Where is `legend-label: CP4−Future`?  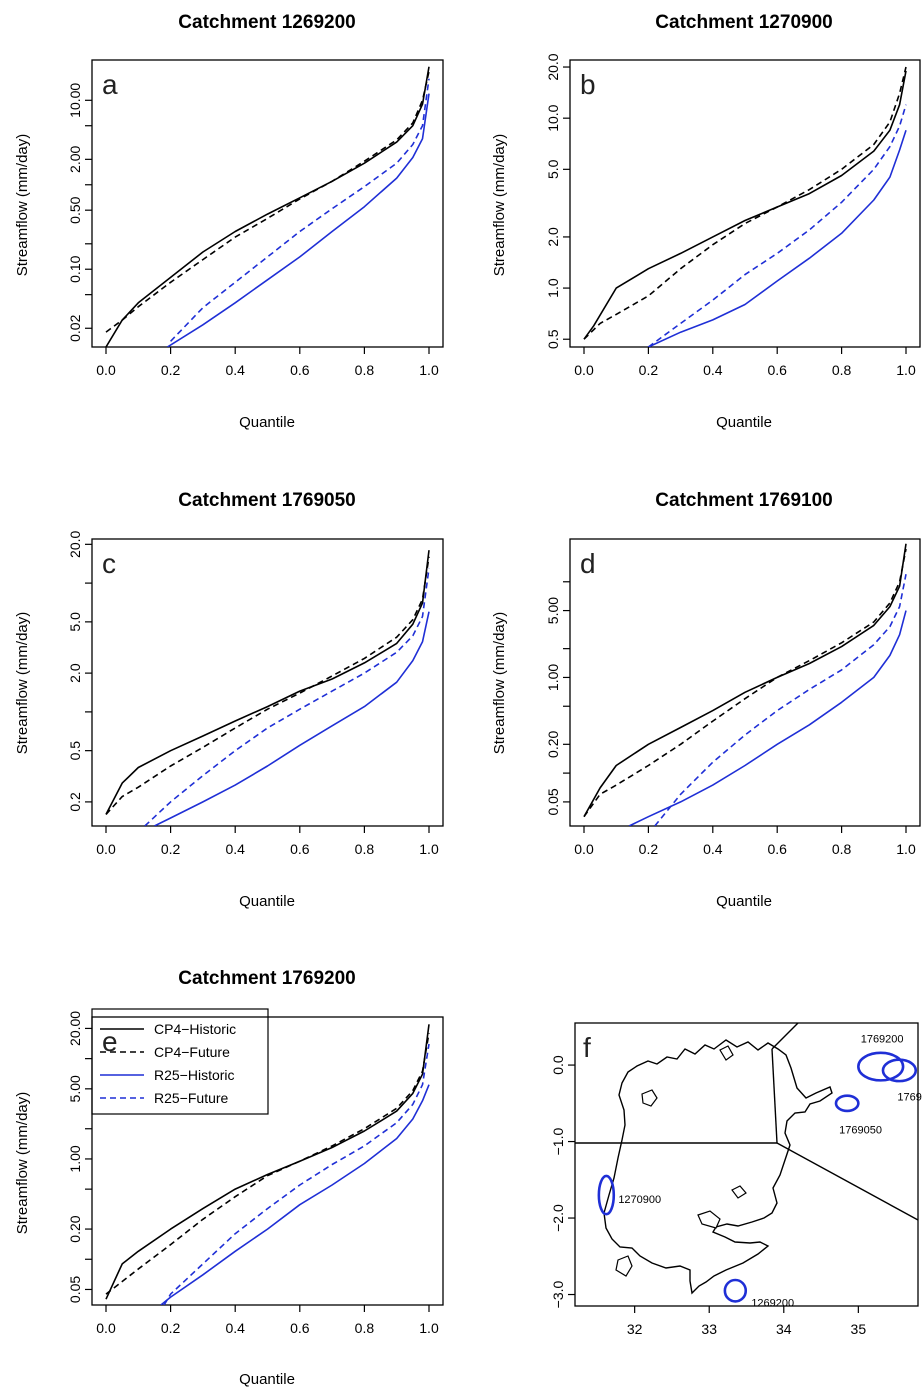 legend-label: CP4−Future is located at coordinates (192, 1052).